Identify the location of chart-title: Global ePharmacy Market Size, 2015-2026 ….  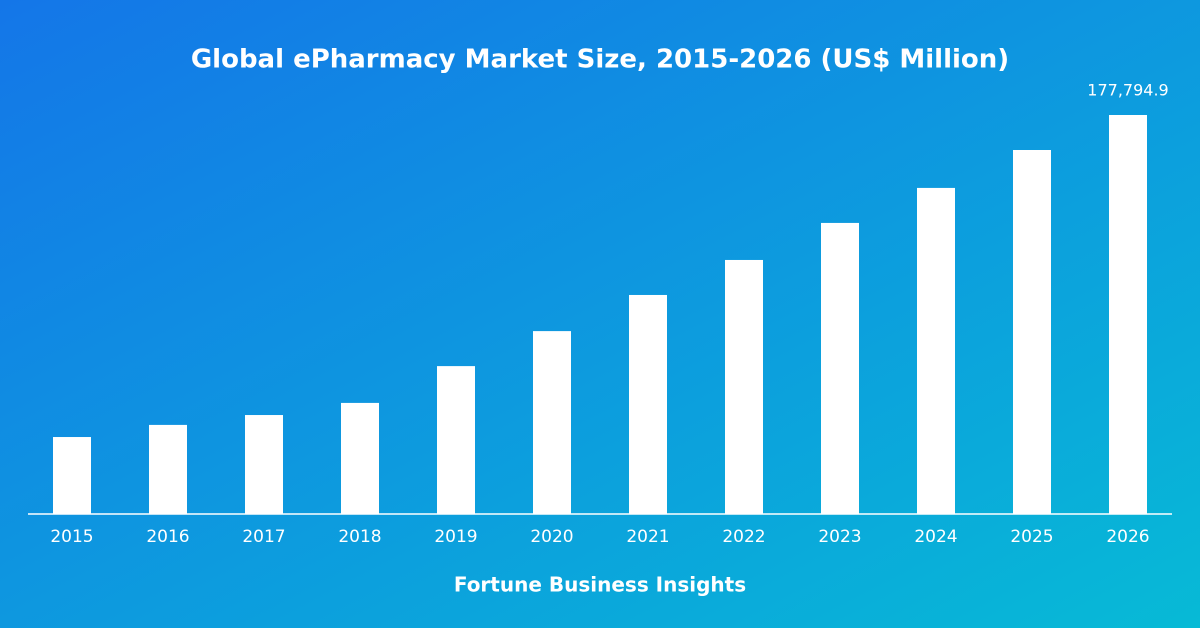
(600, 60).